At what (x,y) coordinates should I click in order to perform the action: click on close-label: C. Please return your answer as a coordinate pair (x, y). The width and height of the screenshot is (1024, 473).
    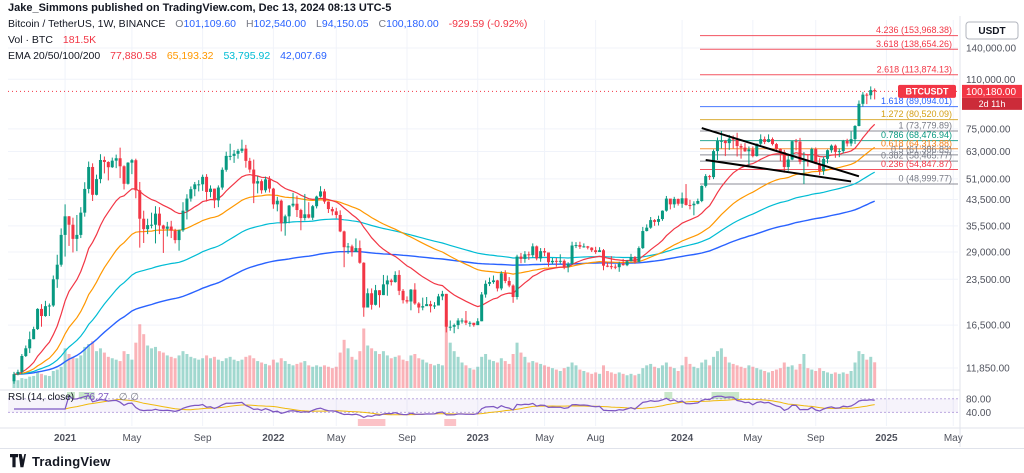
    Looking at the image, I should click on (382, 24).